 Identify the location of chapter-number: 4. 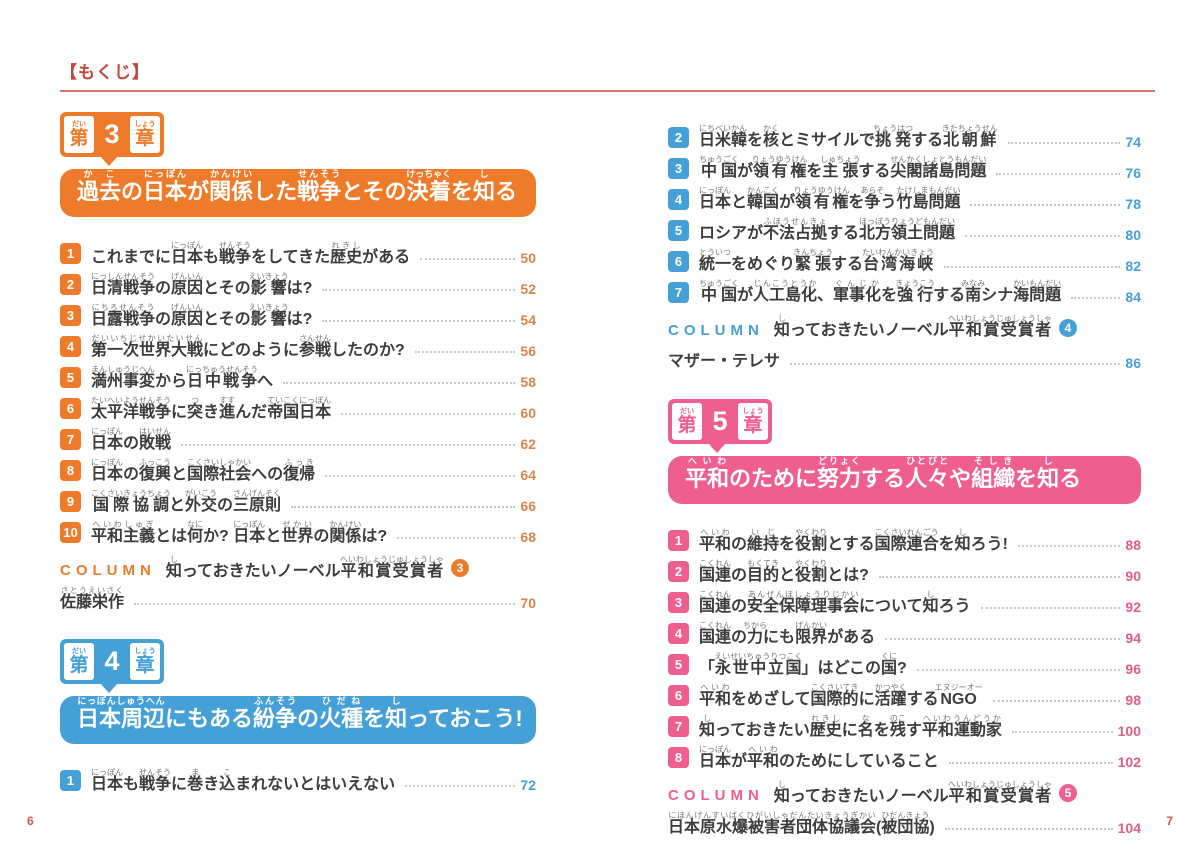
(112, 661).